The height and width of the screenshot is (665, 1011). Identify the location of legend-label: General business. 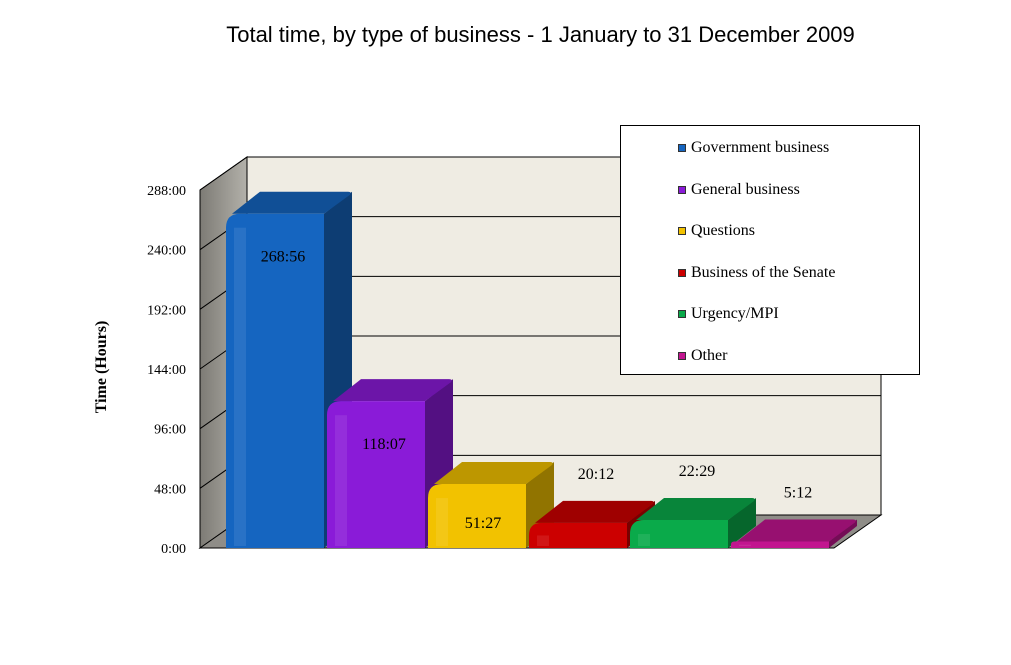
(745, 189).